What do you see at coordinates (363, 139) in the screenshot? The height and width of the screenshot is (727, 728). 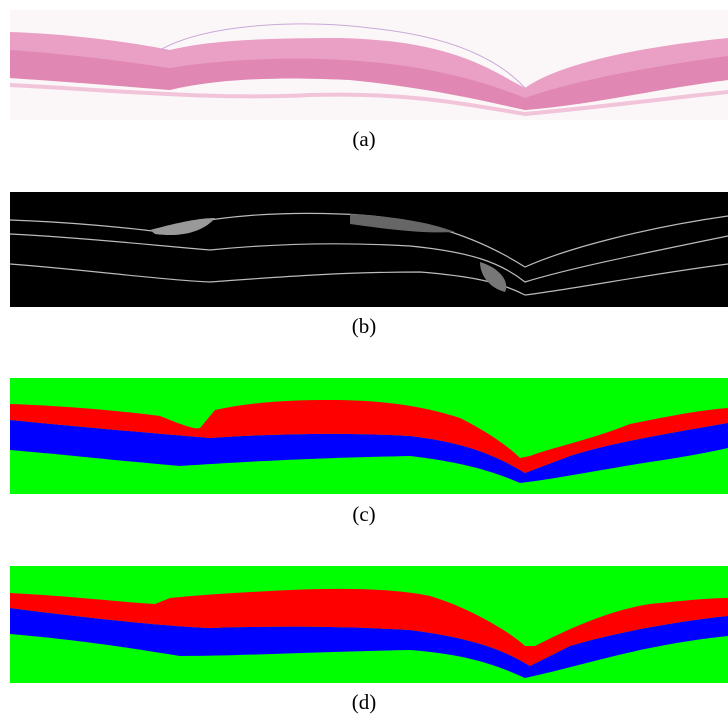 I see `caption: (a)` at bounding box center [363, 139].